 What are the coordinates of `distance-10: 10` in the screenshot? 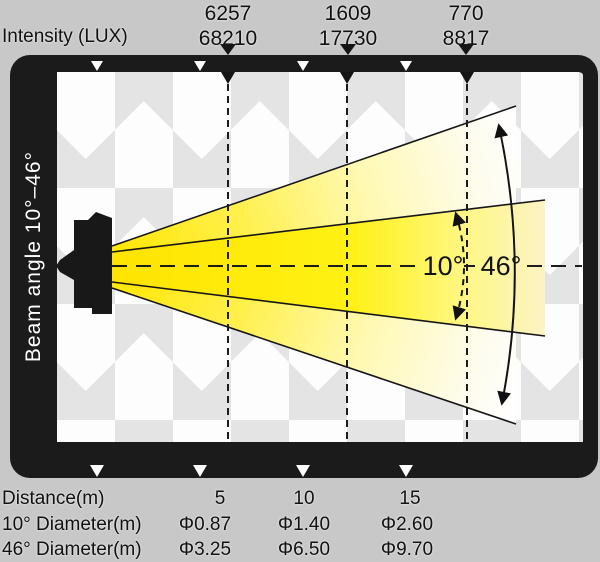 It's located at (304, 498).